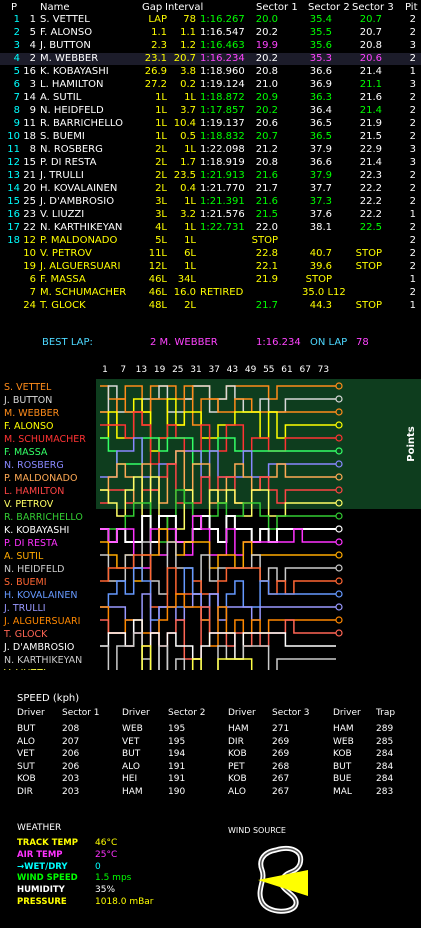  What do you see at coordinates (152, 7) in the screenshot?
I see `col-gap: Gap` at bounding box center [152, 7].